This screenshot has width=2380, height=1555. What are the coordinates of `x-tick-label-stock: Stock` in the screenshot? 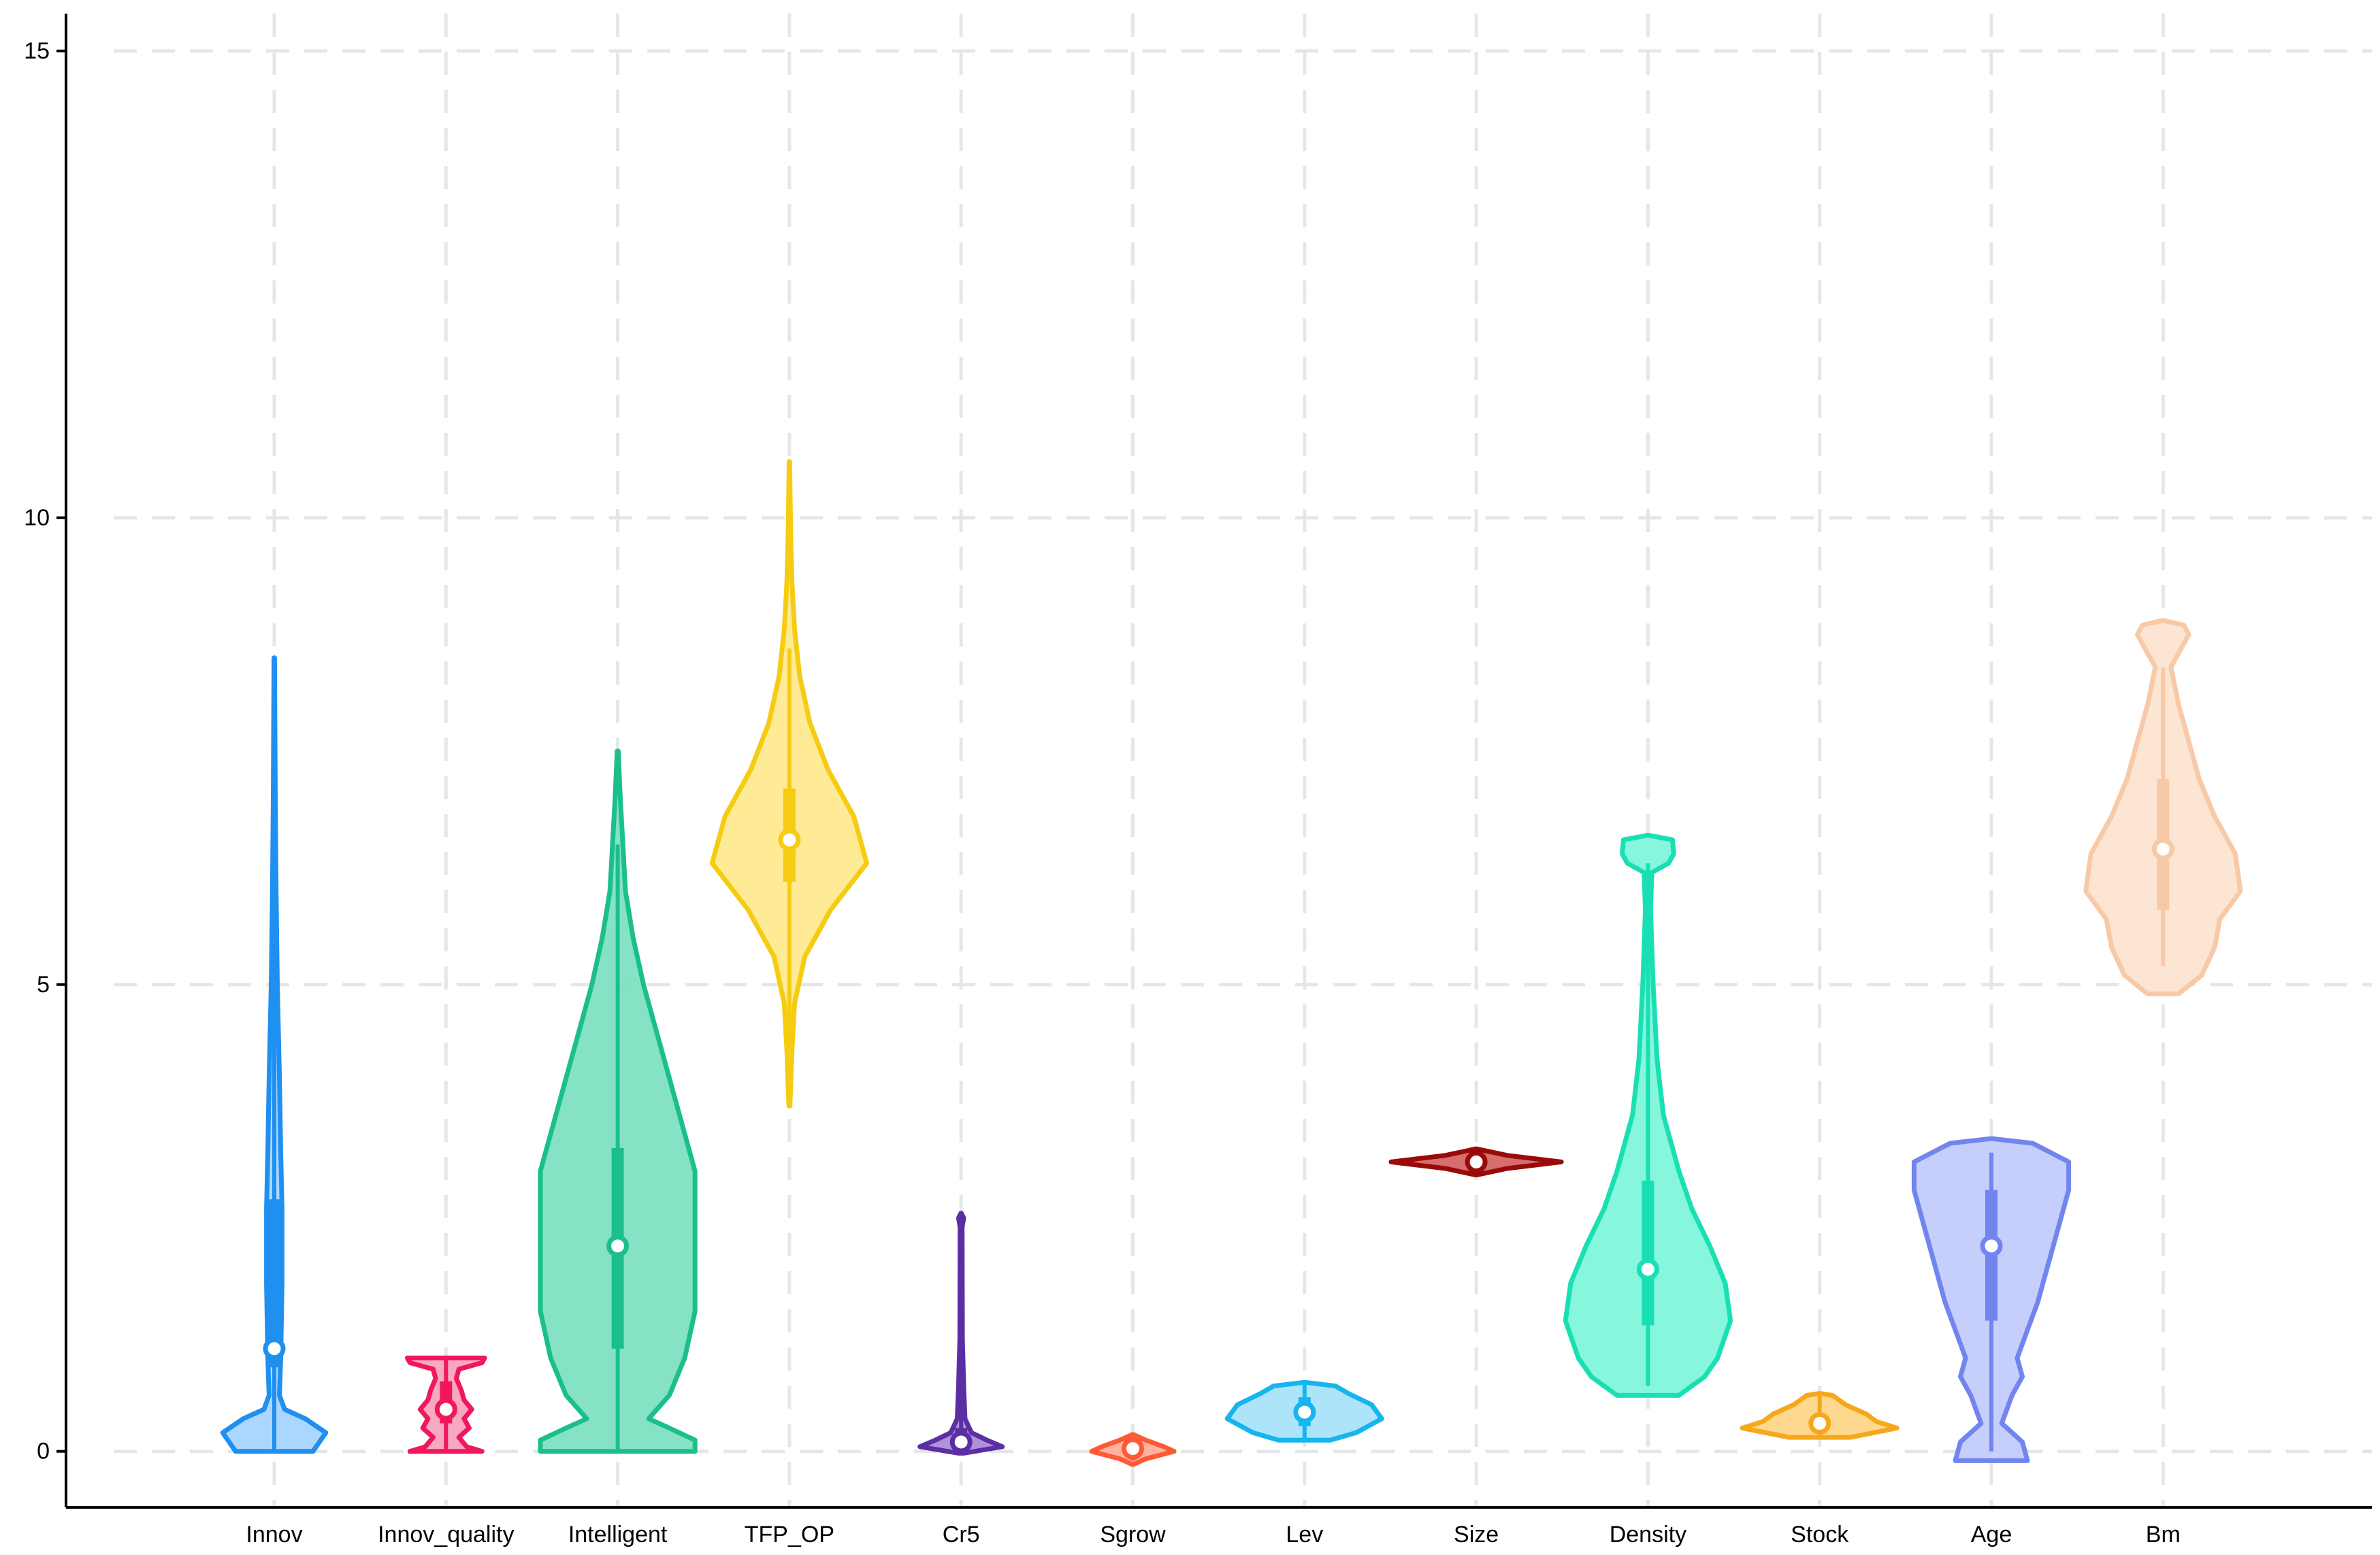 It's located at (1820, 1535).